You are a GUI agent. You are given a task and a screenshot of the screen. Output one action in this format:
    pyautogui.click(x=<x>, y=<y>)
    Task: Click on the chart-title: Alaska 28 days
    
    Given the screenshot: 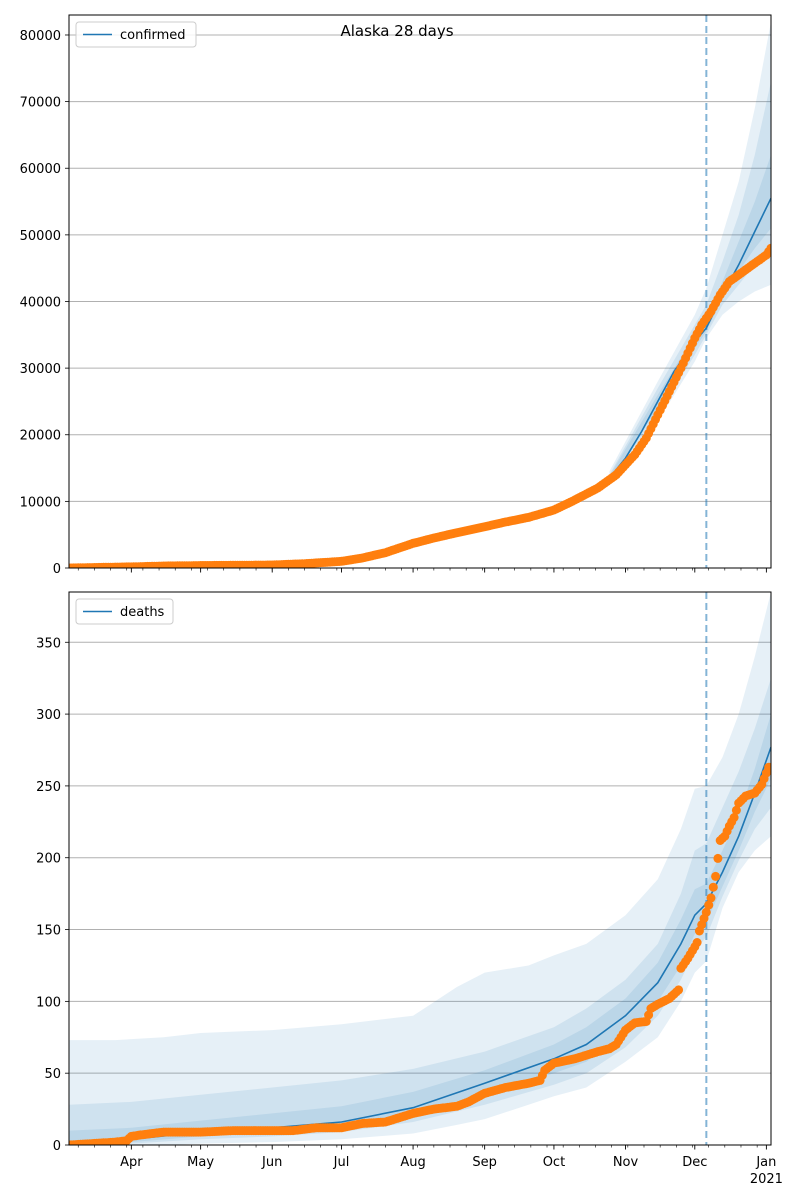 What is the action you would take?
    pyautogui.click(x=396, y=31)
    